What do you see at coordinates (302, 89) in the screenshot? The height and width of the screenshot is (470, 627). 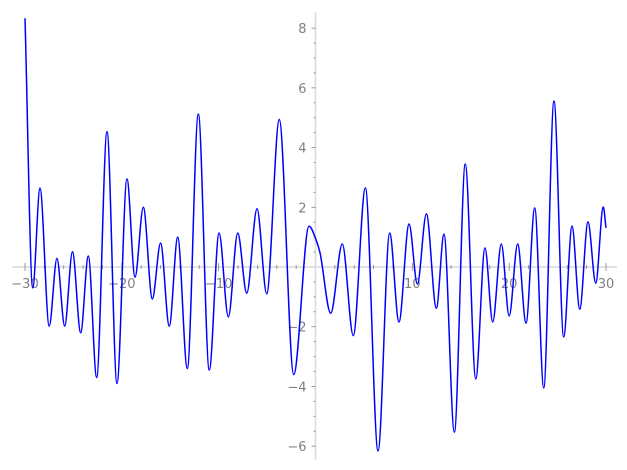 I see `y-tick-label: 6` at bounding box center [302, 89].